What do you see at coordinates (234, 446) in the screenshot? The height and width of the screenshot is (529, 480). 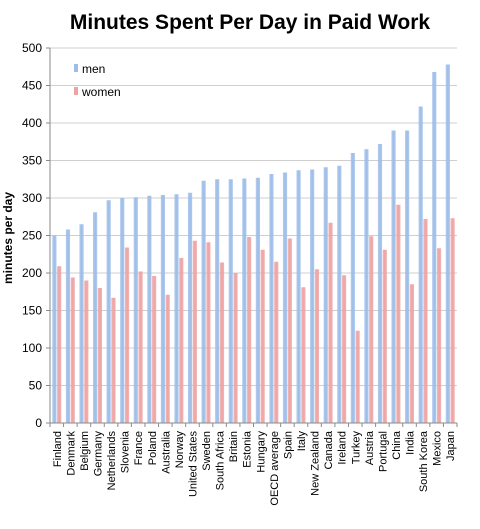 I see `x-tick-label: Britain` at bounding box center [234, 446].